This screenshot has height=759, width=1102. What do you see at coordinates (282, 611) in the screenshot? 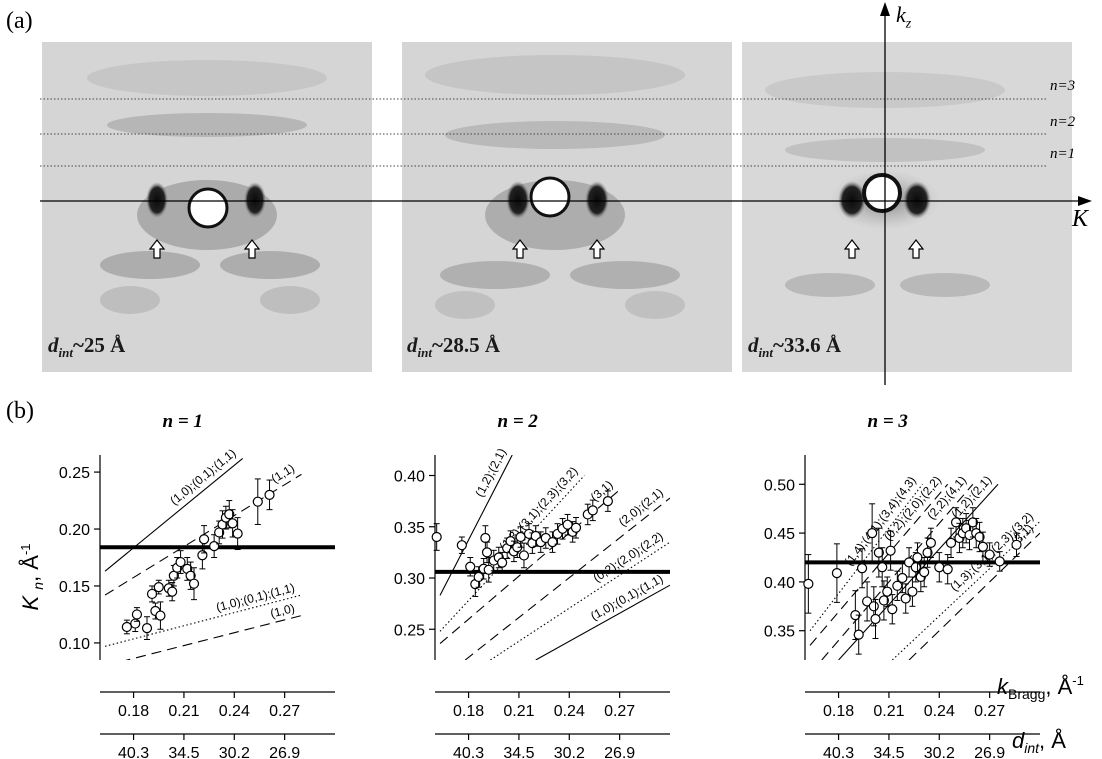
I see `theory-line-label: (1,0)` at bounding box center [282, 611].